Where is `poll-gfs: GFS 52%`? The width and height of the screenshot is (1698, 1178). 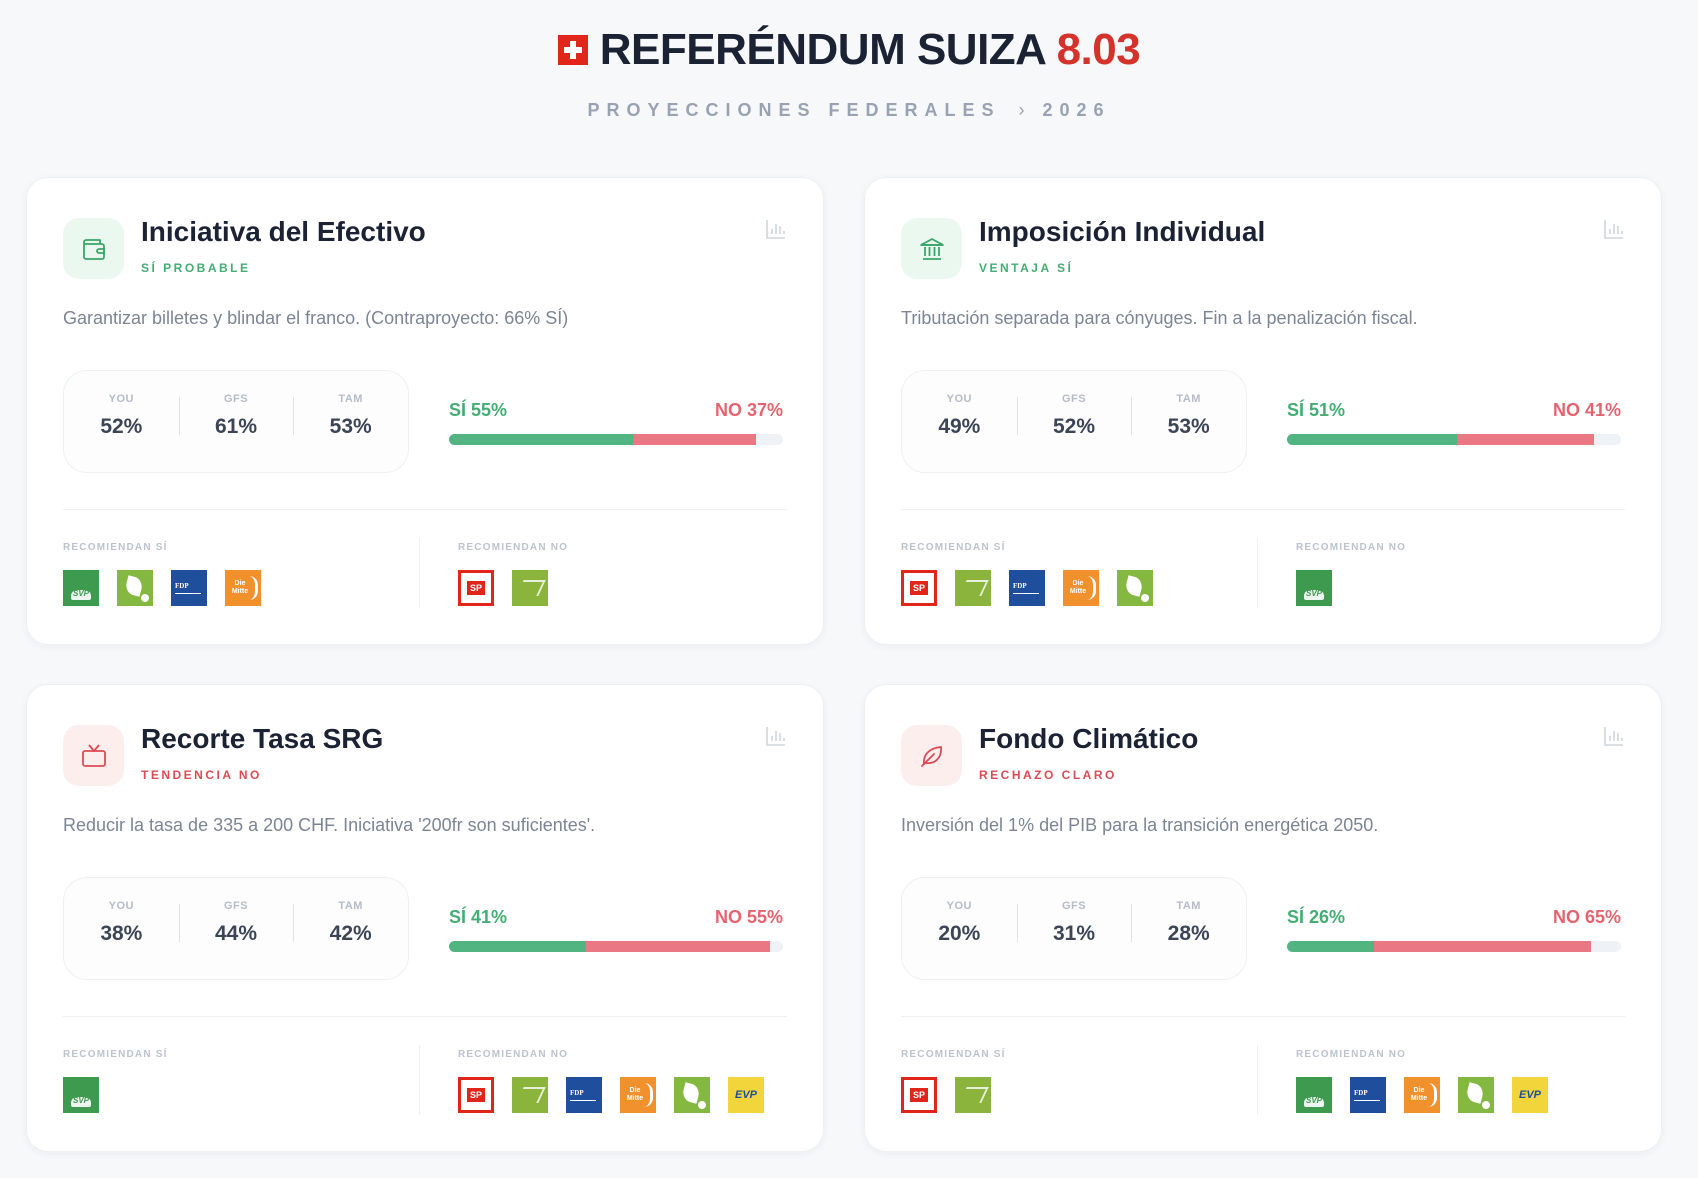 poll-gfs: GFS 52% is located at coordinates (1074, 422).